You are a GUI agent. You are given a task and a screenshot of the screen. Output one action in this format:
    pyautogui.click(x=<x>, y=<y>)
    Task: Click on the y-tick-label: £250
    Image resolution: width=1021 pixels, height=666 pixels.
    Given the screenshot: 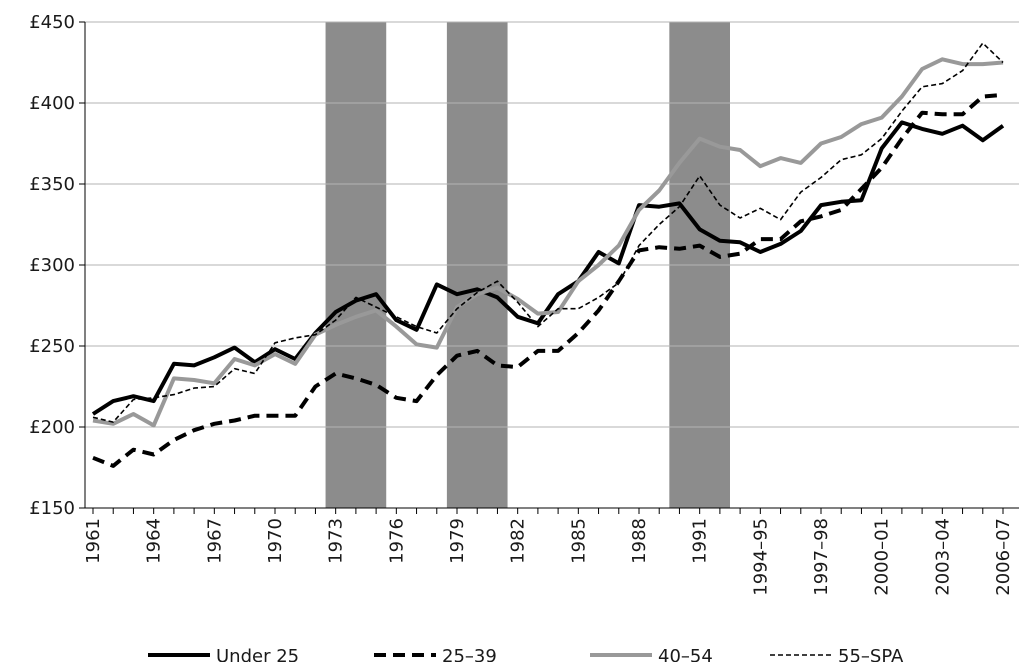 What is the action you would take?
    pyautogui.click(x=52, y=346)
    